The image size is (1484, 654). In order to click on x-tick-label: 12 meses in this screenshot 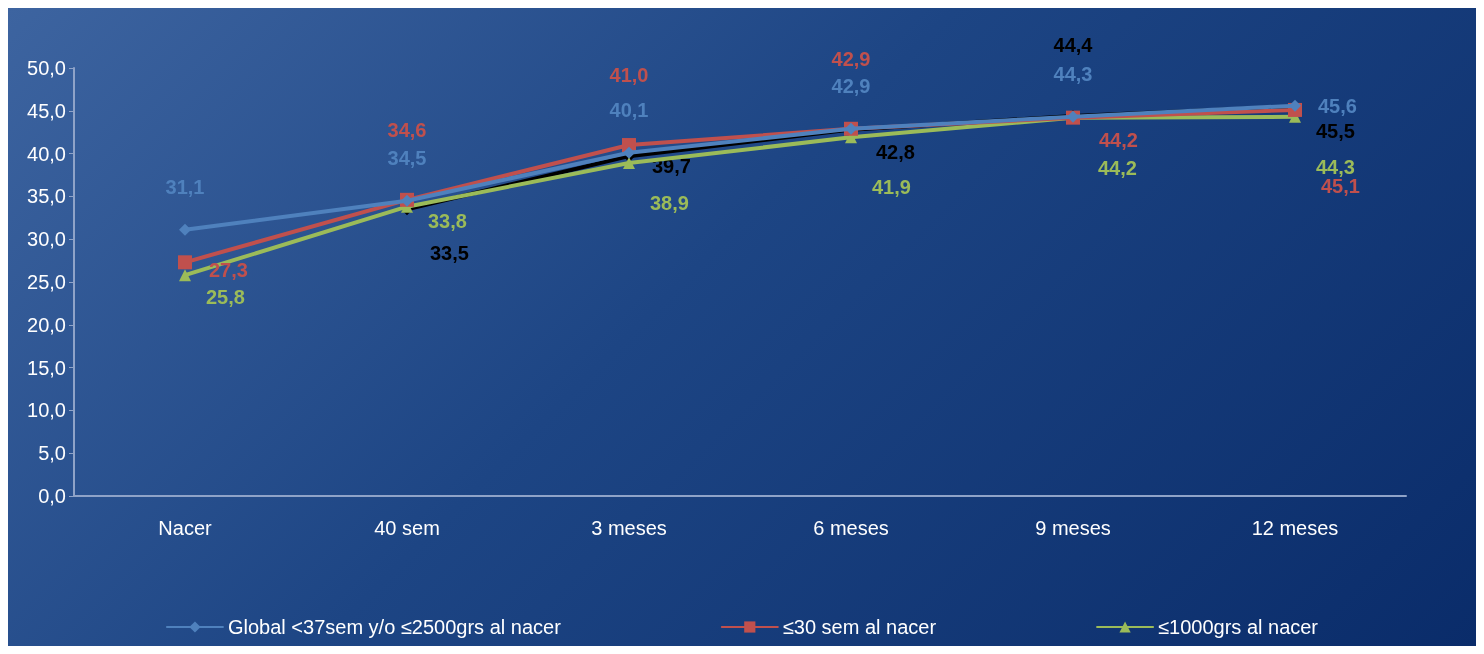, I will do `click(1295, 528)`.